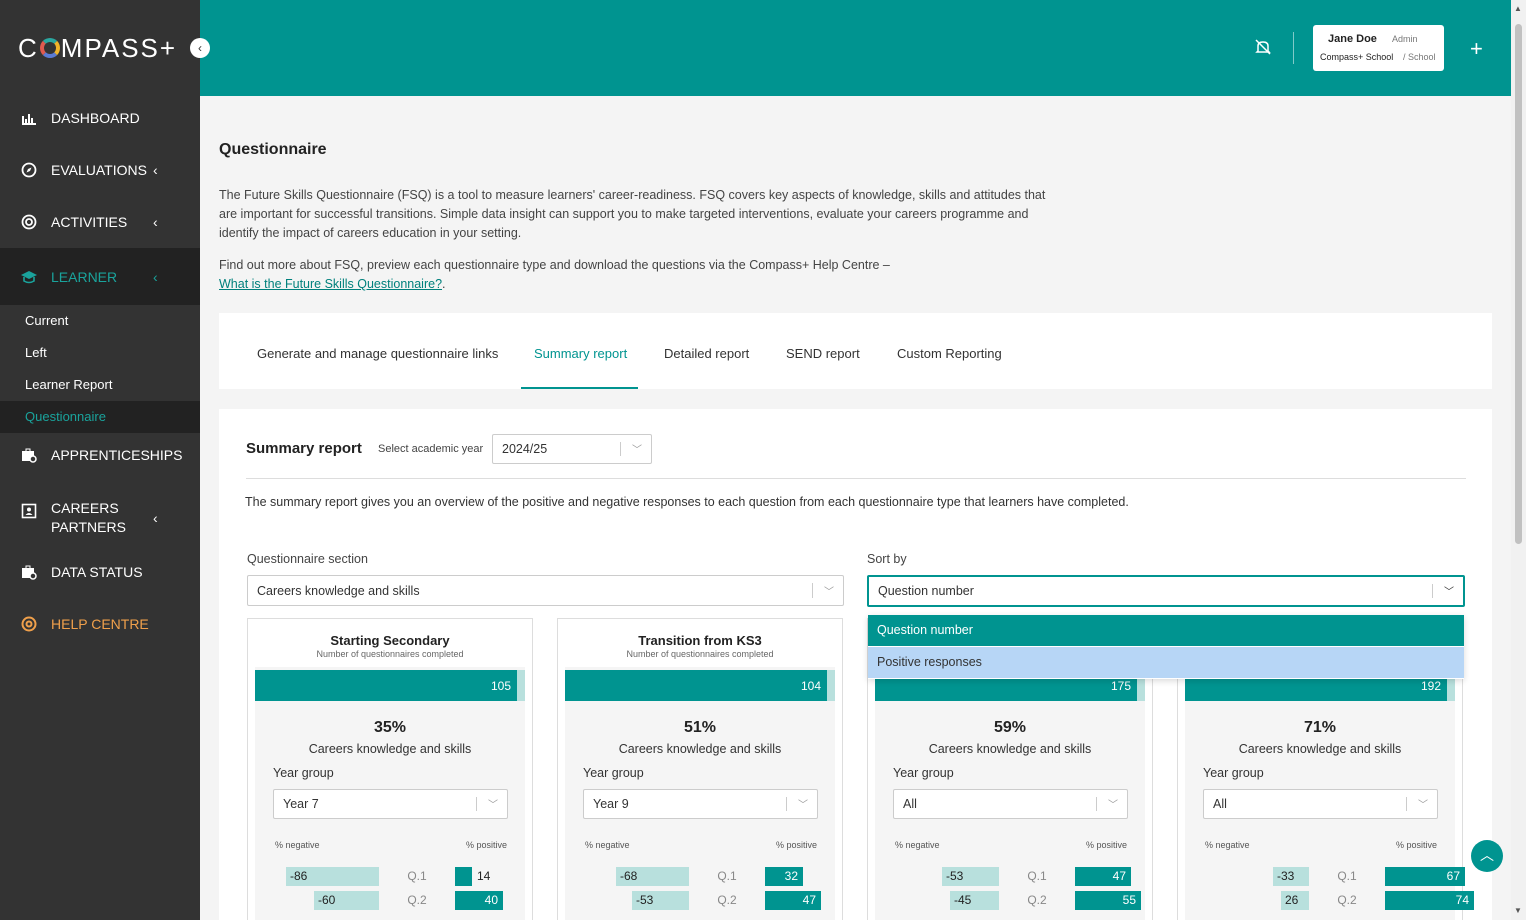 This screenshot has height=920, width=1526. I want to click on sidebar-item-label: EVALUATIONS, so click(99, 170).